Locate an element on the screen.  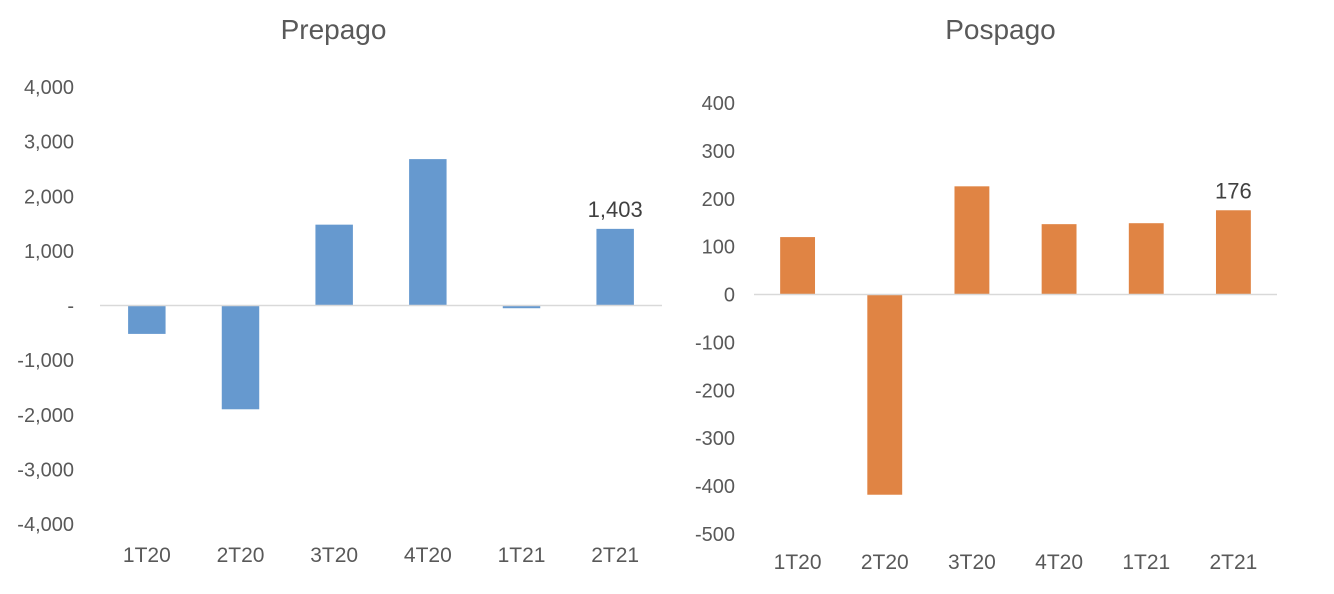
y-tick-label: -1,000 is located at coordinates (45, 361).